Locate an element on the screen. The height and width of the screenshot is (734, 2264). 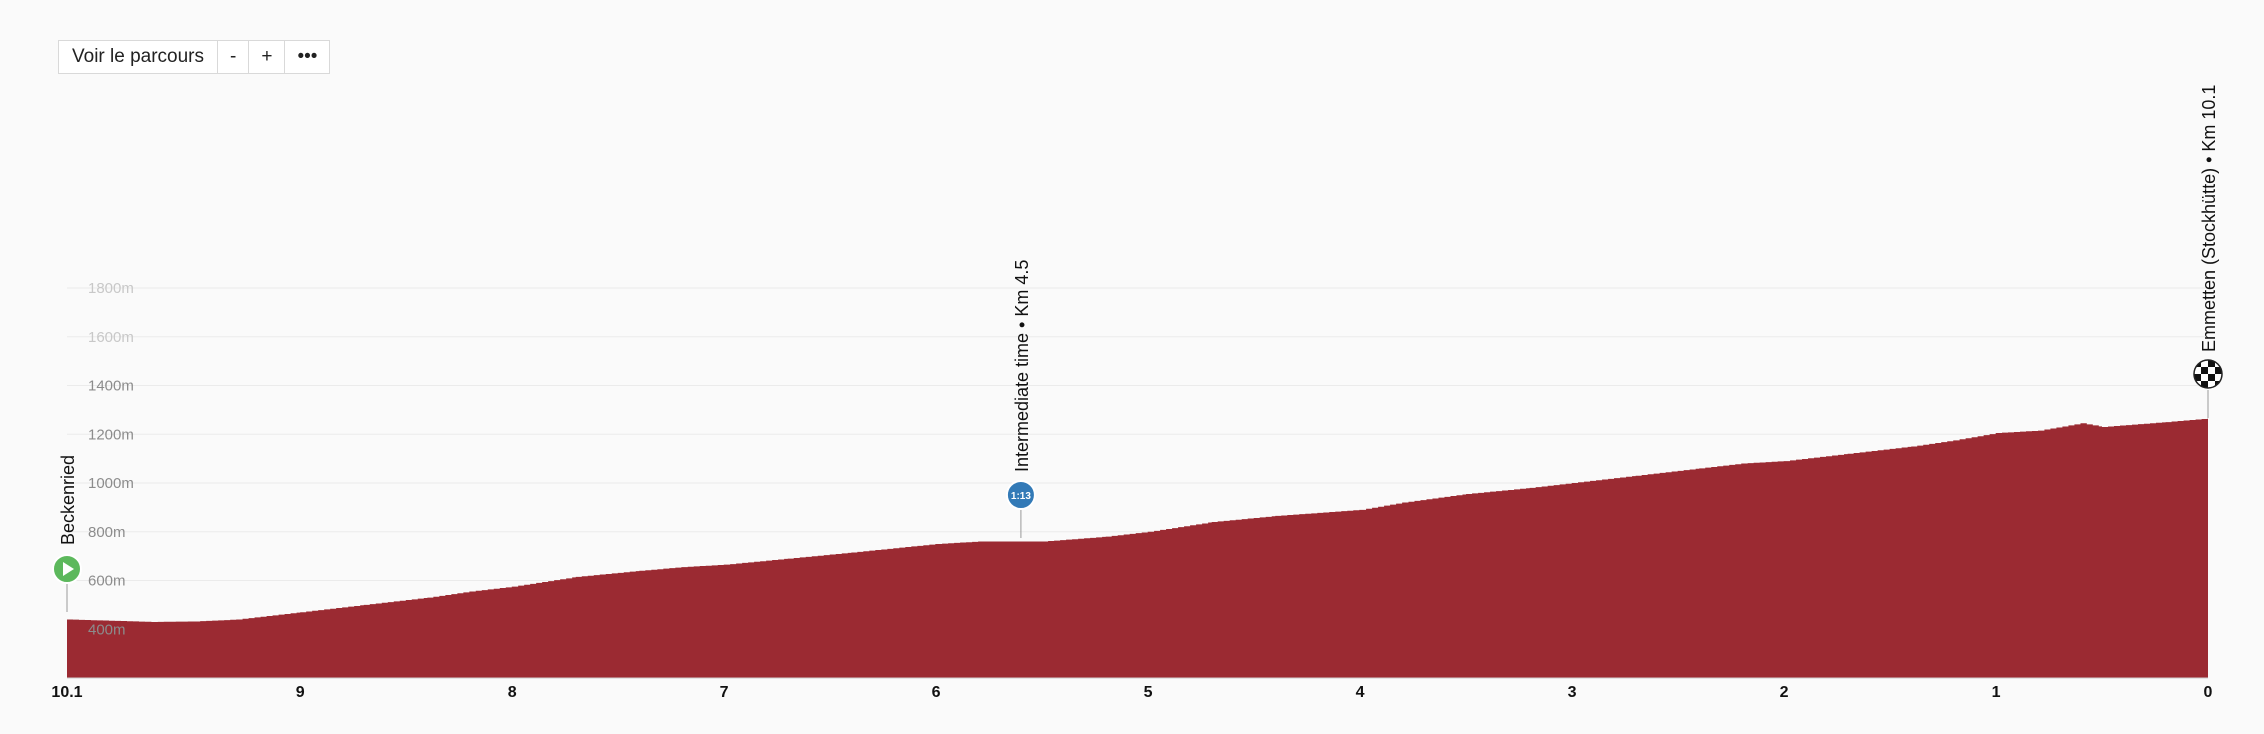
x-tick-label: 4 is located at coordinates (1360, 692).